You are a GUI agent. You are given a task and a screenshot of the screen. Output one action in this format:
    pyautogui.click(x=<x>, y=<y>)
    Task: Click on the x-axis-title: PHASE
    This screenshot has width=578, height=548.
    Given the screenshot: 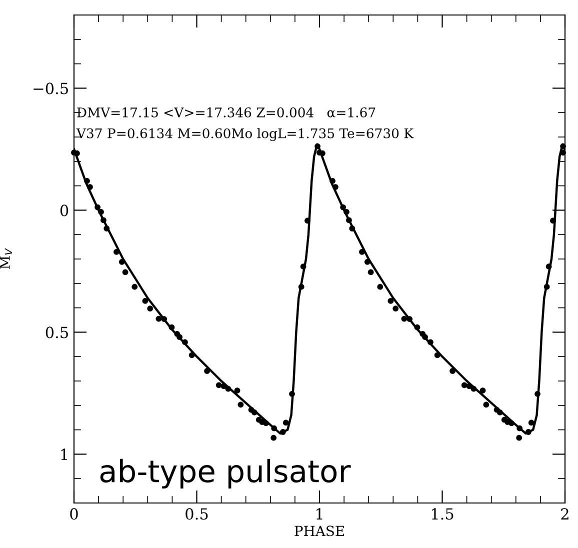 What is the action you would take?
    pyautogui.click(x=319, y=531)
    